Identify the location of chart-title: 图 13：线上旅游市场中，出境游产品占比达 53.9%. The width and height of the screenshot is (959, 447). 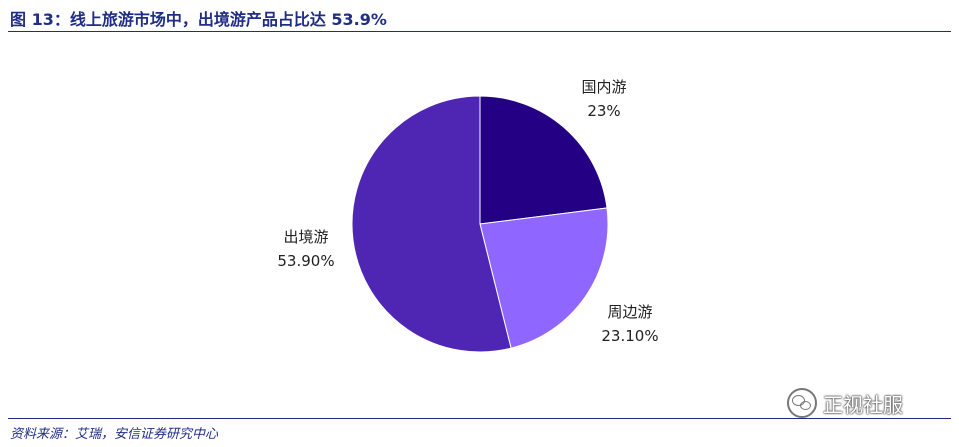
(198, 19).